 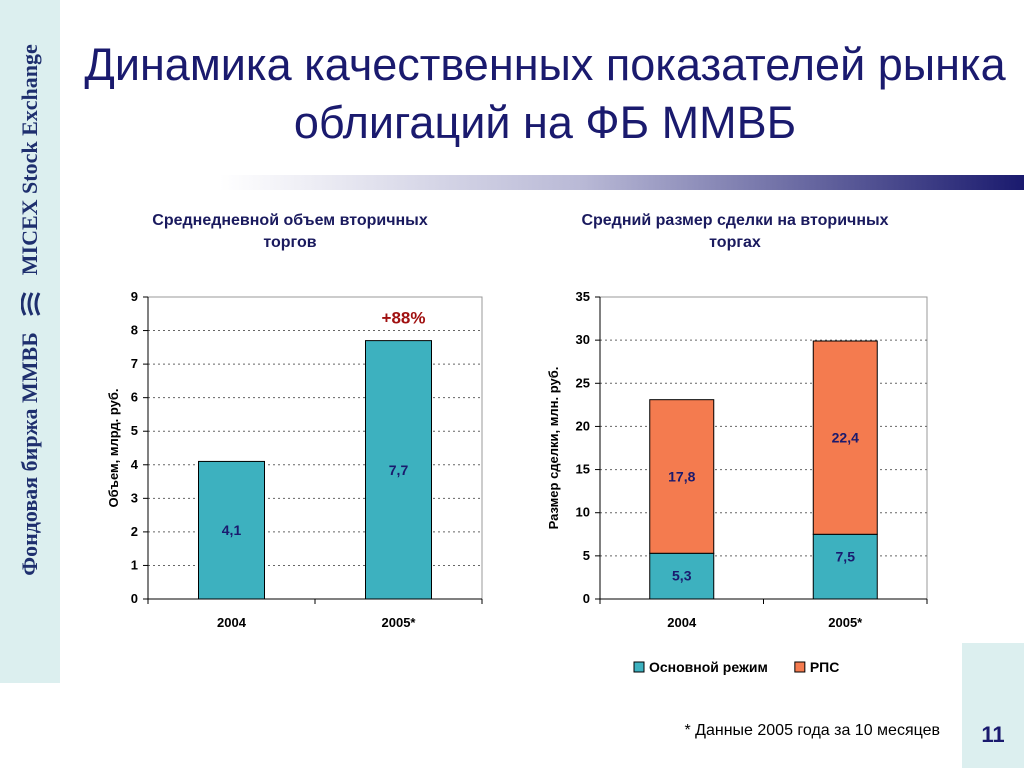 I want to click on chart1-ytick-label: 2, so click(x=134, y=531).